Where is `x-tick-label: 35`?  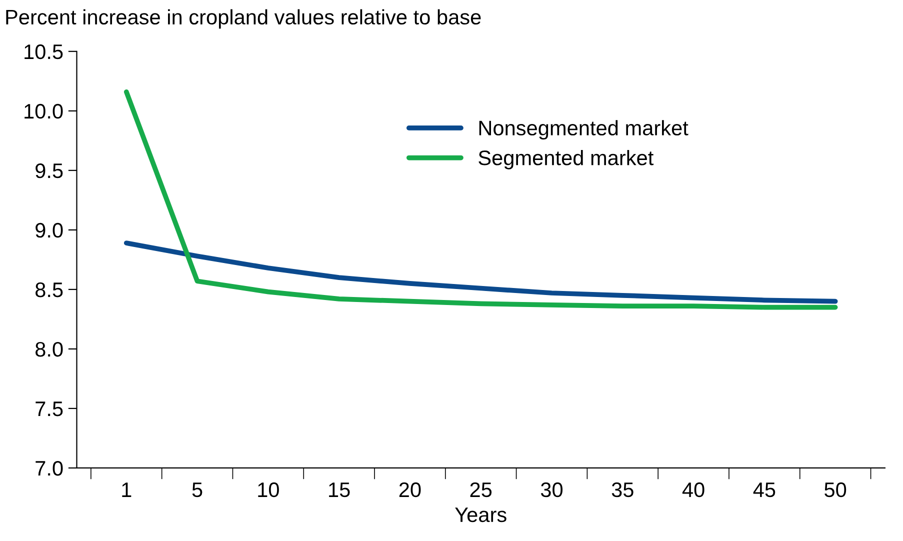 x-tick-label: 35 is located at coordinates (623, 490).